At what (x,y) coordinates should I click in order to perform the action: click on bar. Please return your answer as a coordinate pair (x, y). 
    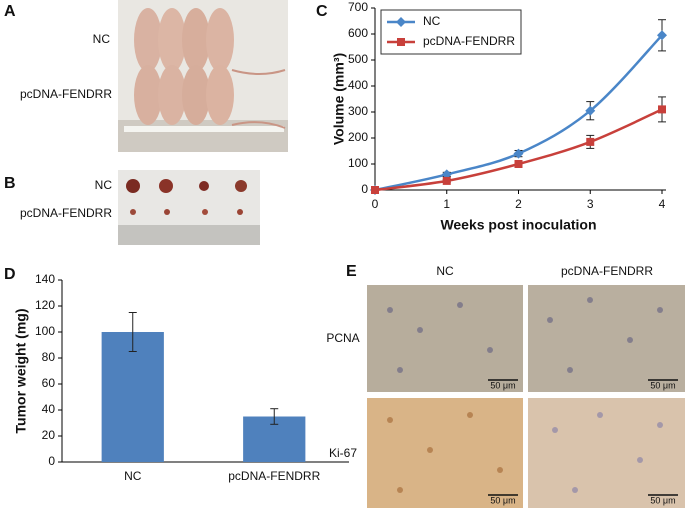
    Looking at the image, I should click on (132, 397).